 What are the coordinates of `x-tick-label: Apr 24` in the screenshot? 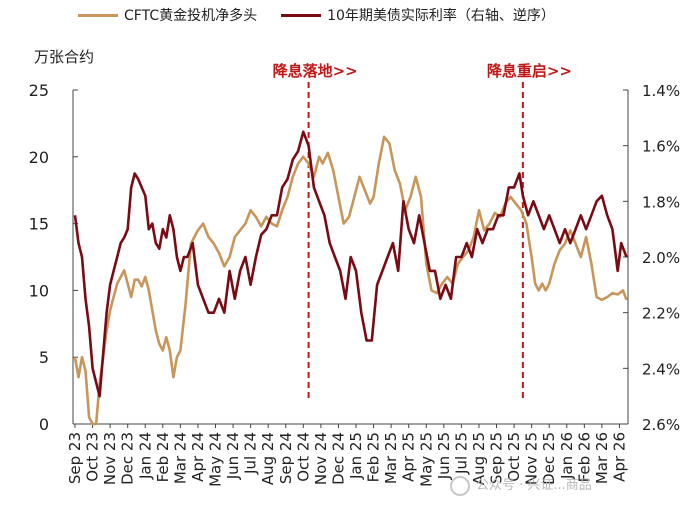 It's located at (198, 457).